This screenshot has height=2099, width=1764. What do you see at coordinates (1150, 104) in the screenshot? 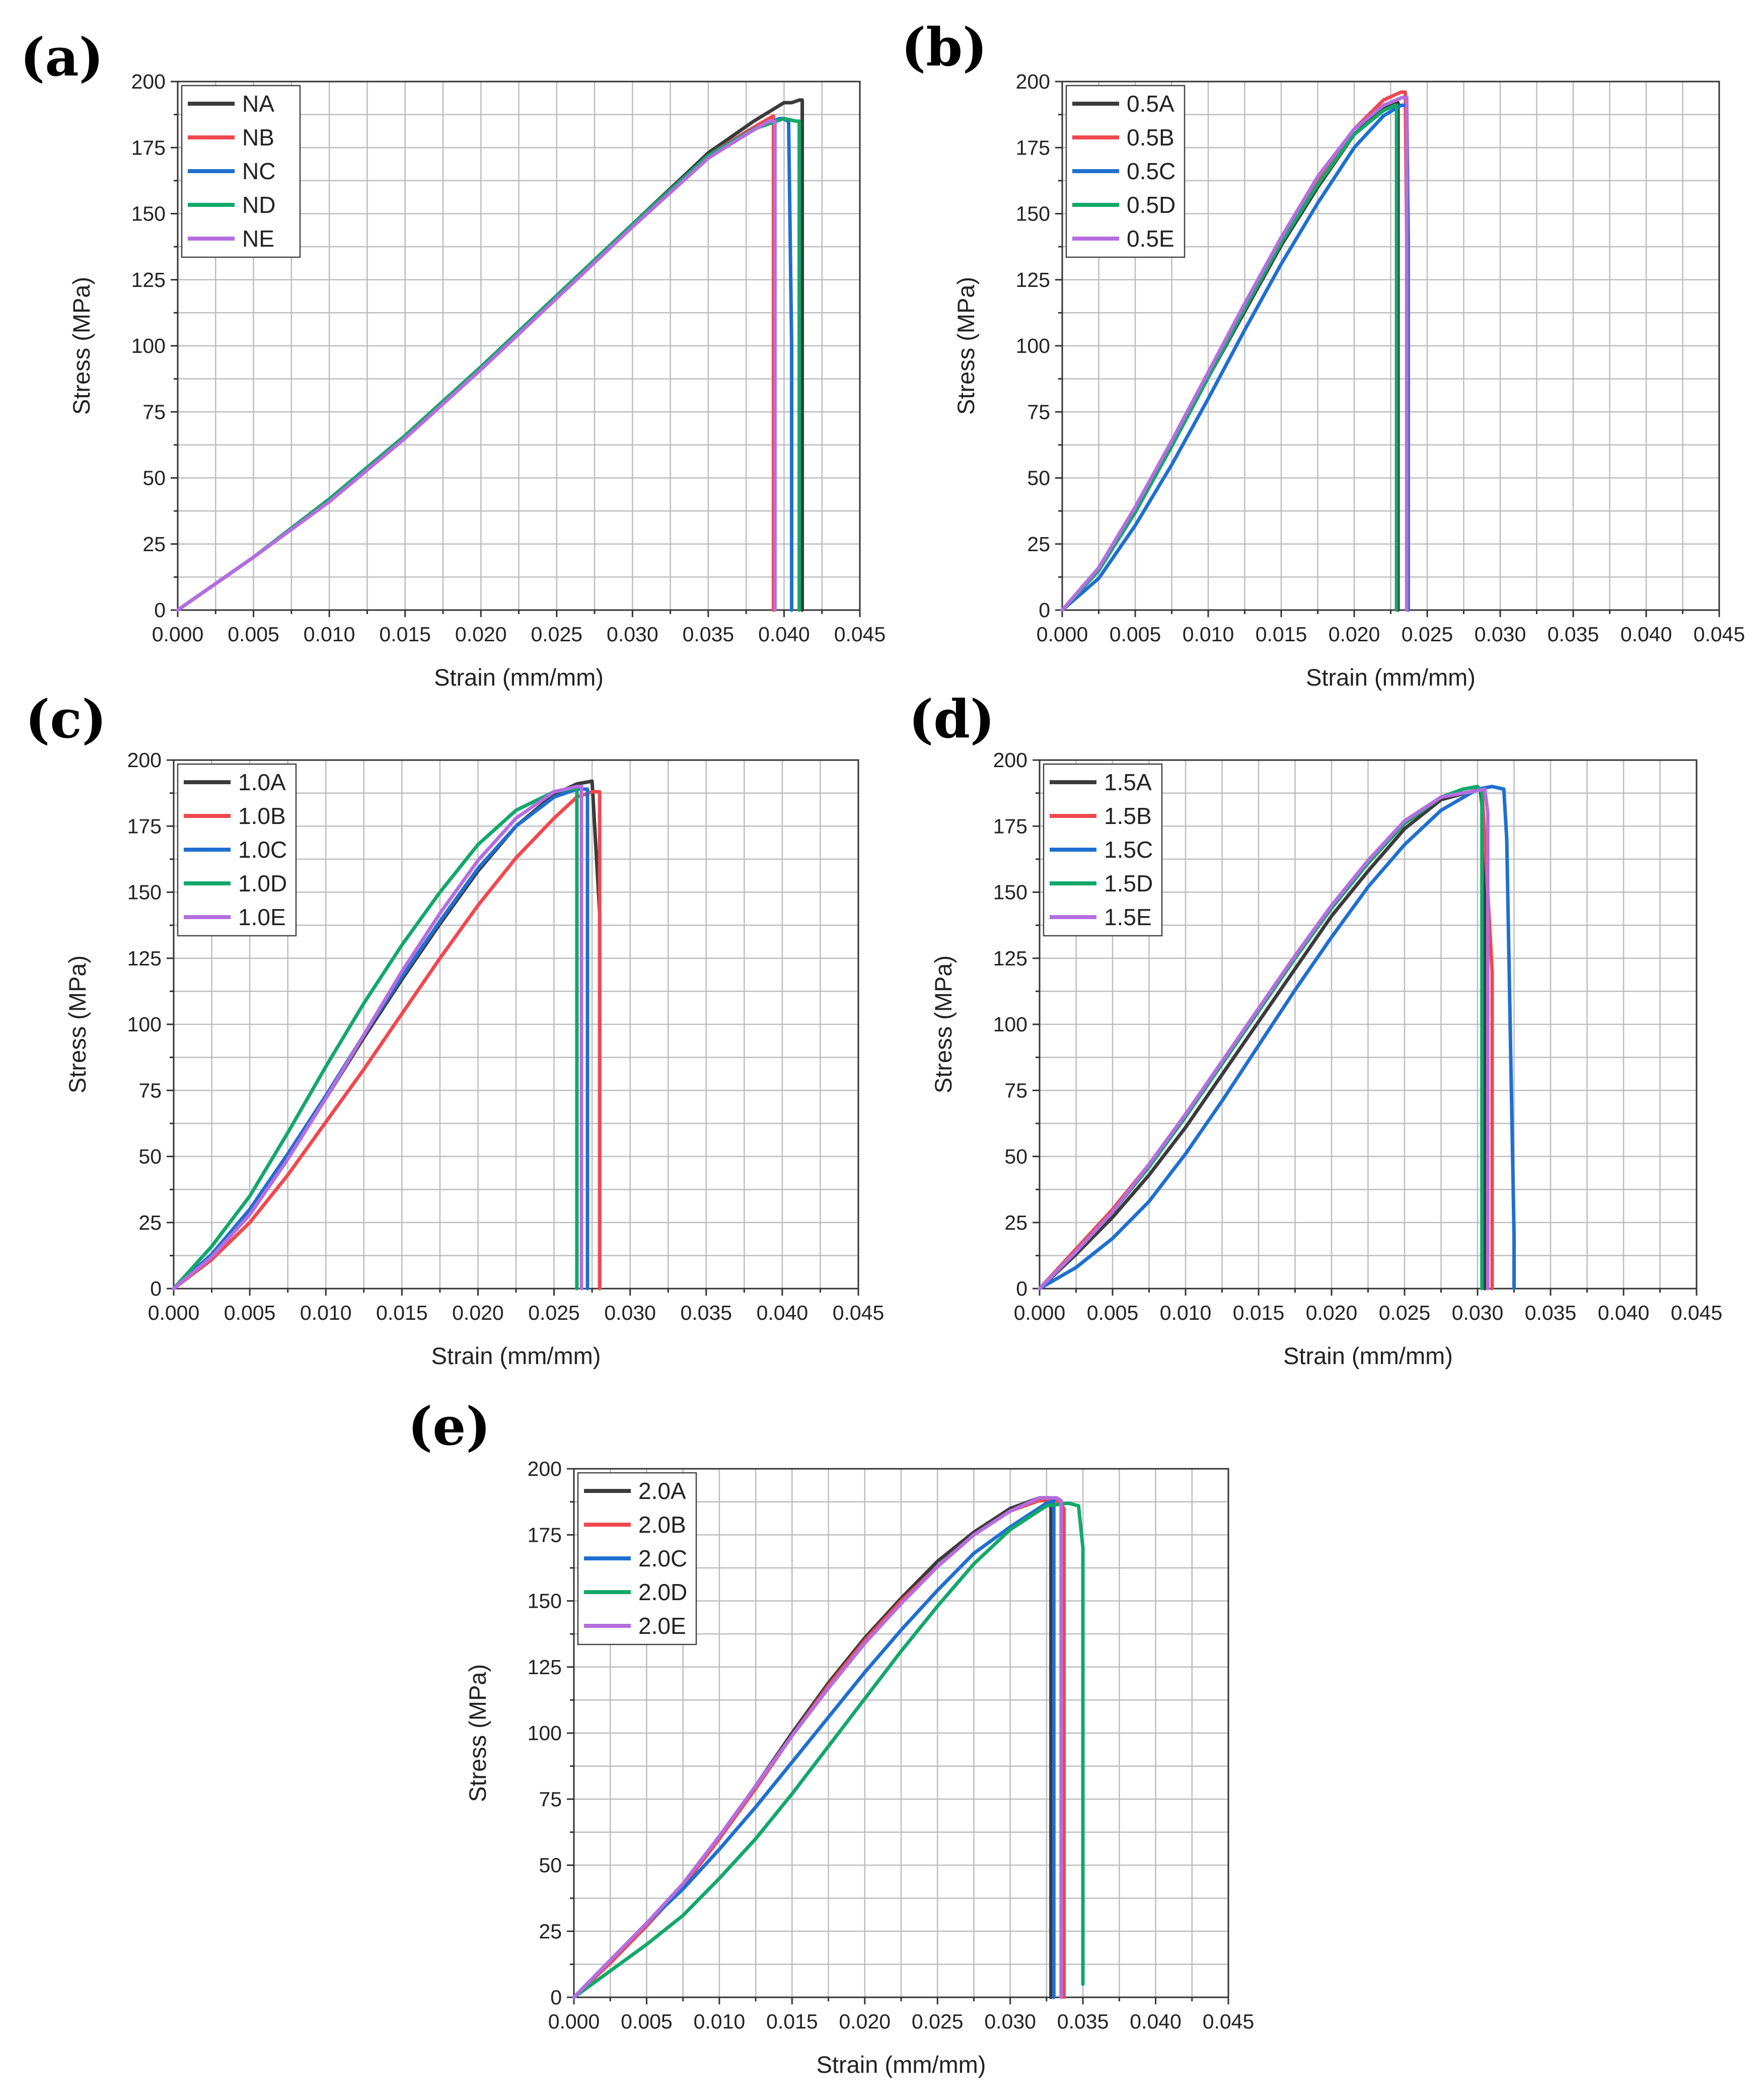
I see `legend-label: 0.5A` at bounding box center [1150, 104].